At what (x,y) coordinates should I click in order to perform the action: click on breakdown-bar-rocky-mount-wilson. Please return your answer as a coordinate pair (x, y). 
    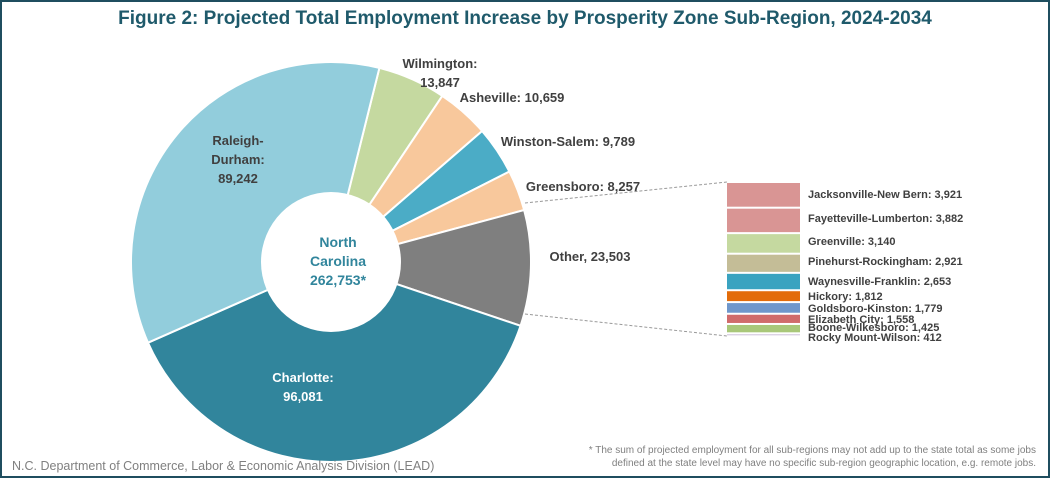
    Looking at the image, I should click on (763, 335).